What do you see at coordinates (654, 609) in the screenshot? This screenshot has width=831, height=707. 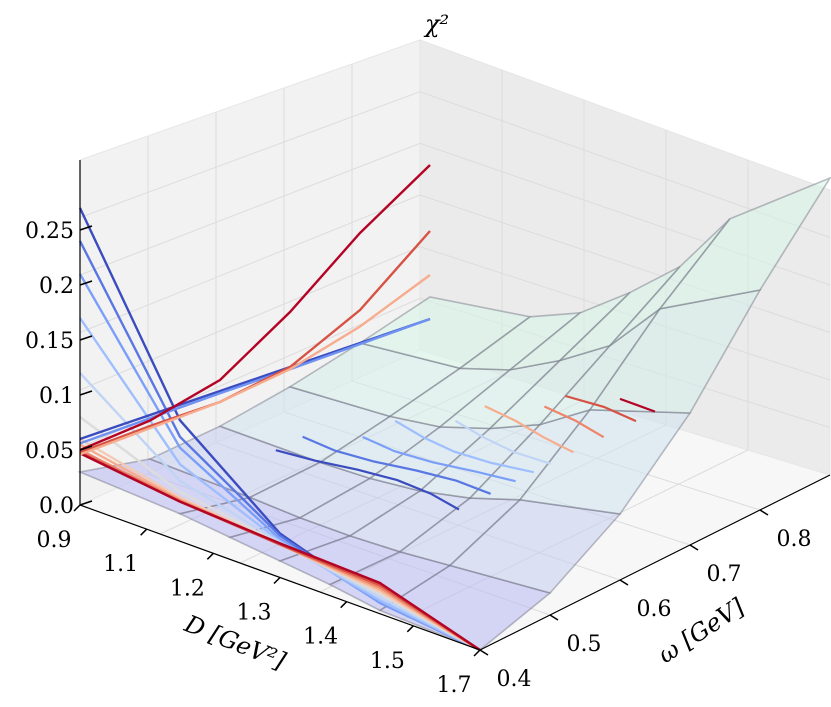 I see `x-tick-label: 0.6` at bounding box center [654, 609].